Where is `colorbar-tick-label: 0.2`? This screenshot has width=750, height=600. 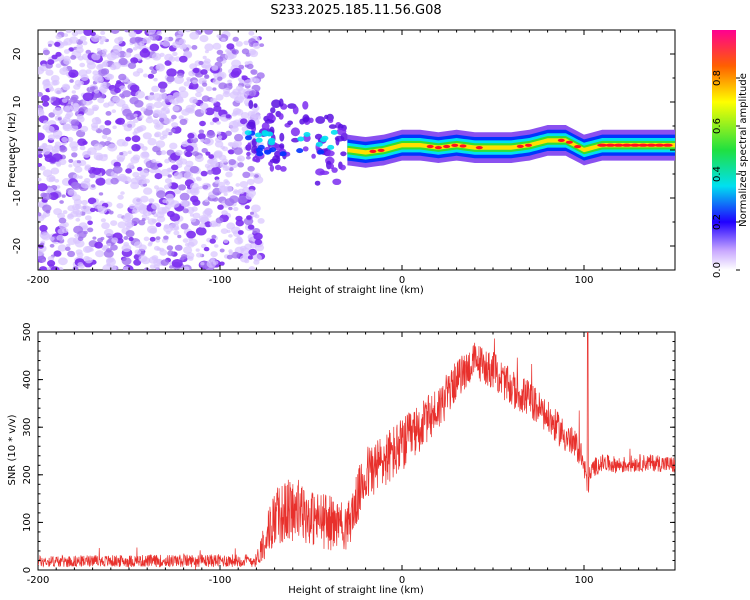 colorbar-tick-label: 0.2 is located at coordinates (717, 222).